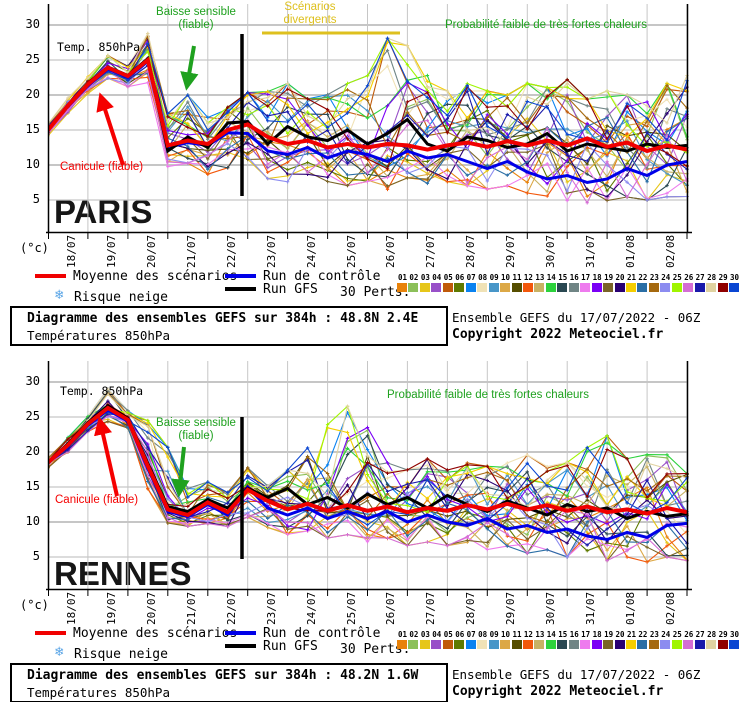  What do you see at coordinates (563, 277) in the screenshot?
I see `member-number: 15` at bounding box center [563, 277].